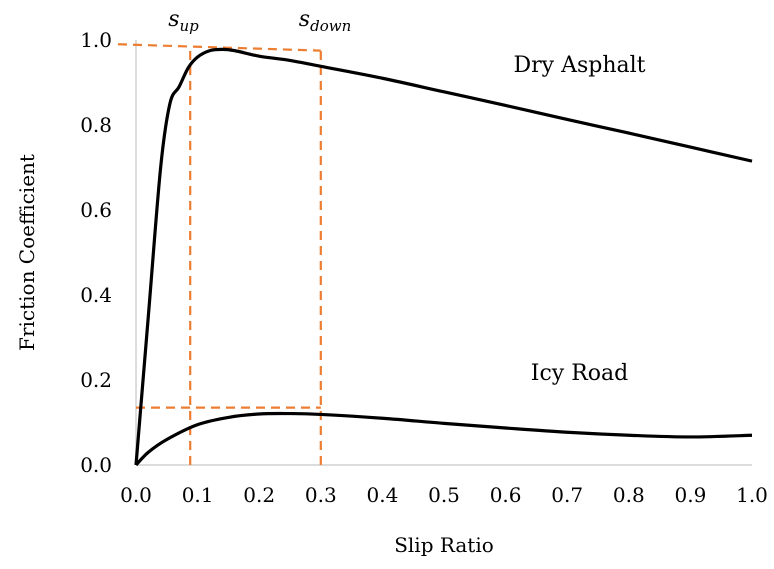 The height and width of the screenshot is (569, 774). What do you see at coordinates (443, 439) in the screenshot?
I see `series-line-icy-road` at bounding box center [443, 439].